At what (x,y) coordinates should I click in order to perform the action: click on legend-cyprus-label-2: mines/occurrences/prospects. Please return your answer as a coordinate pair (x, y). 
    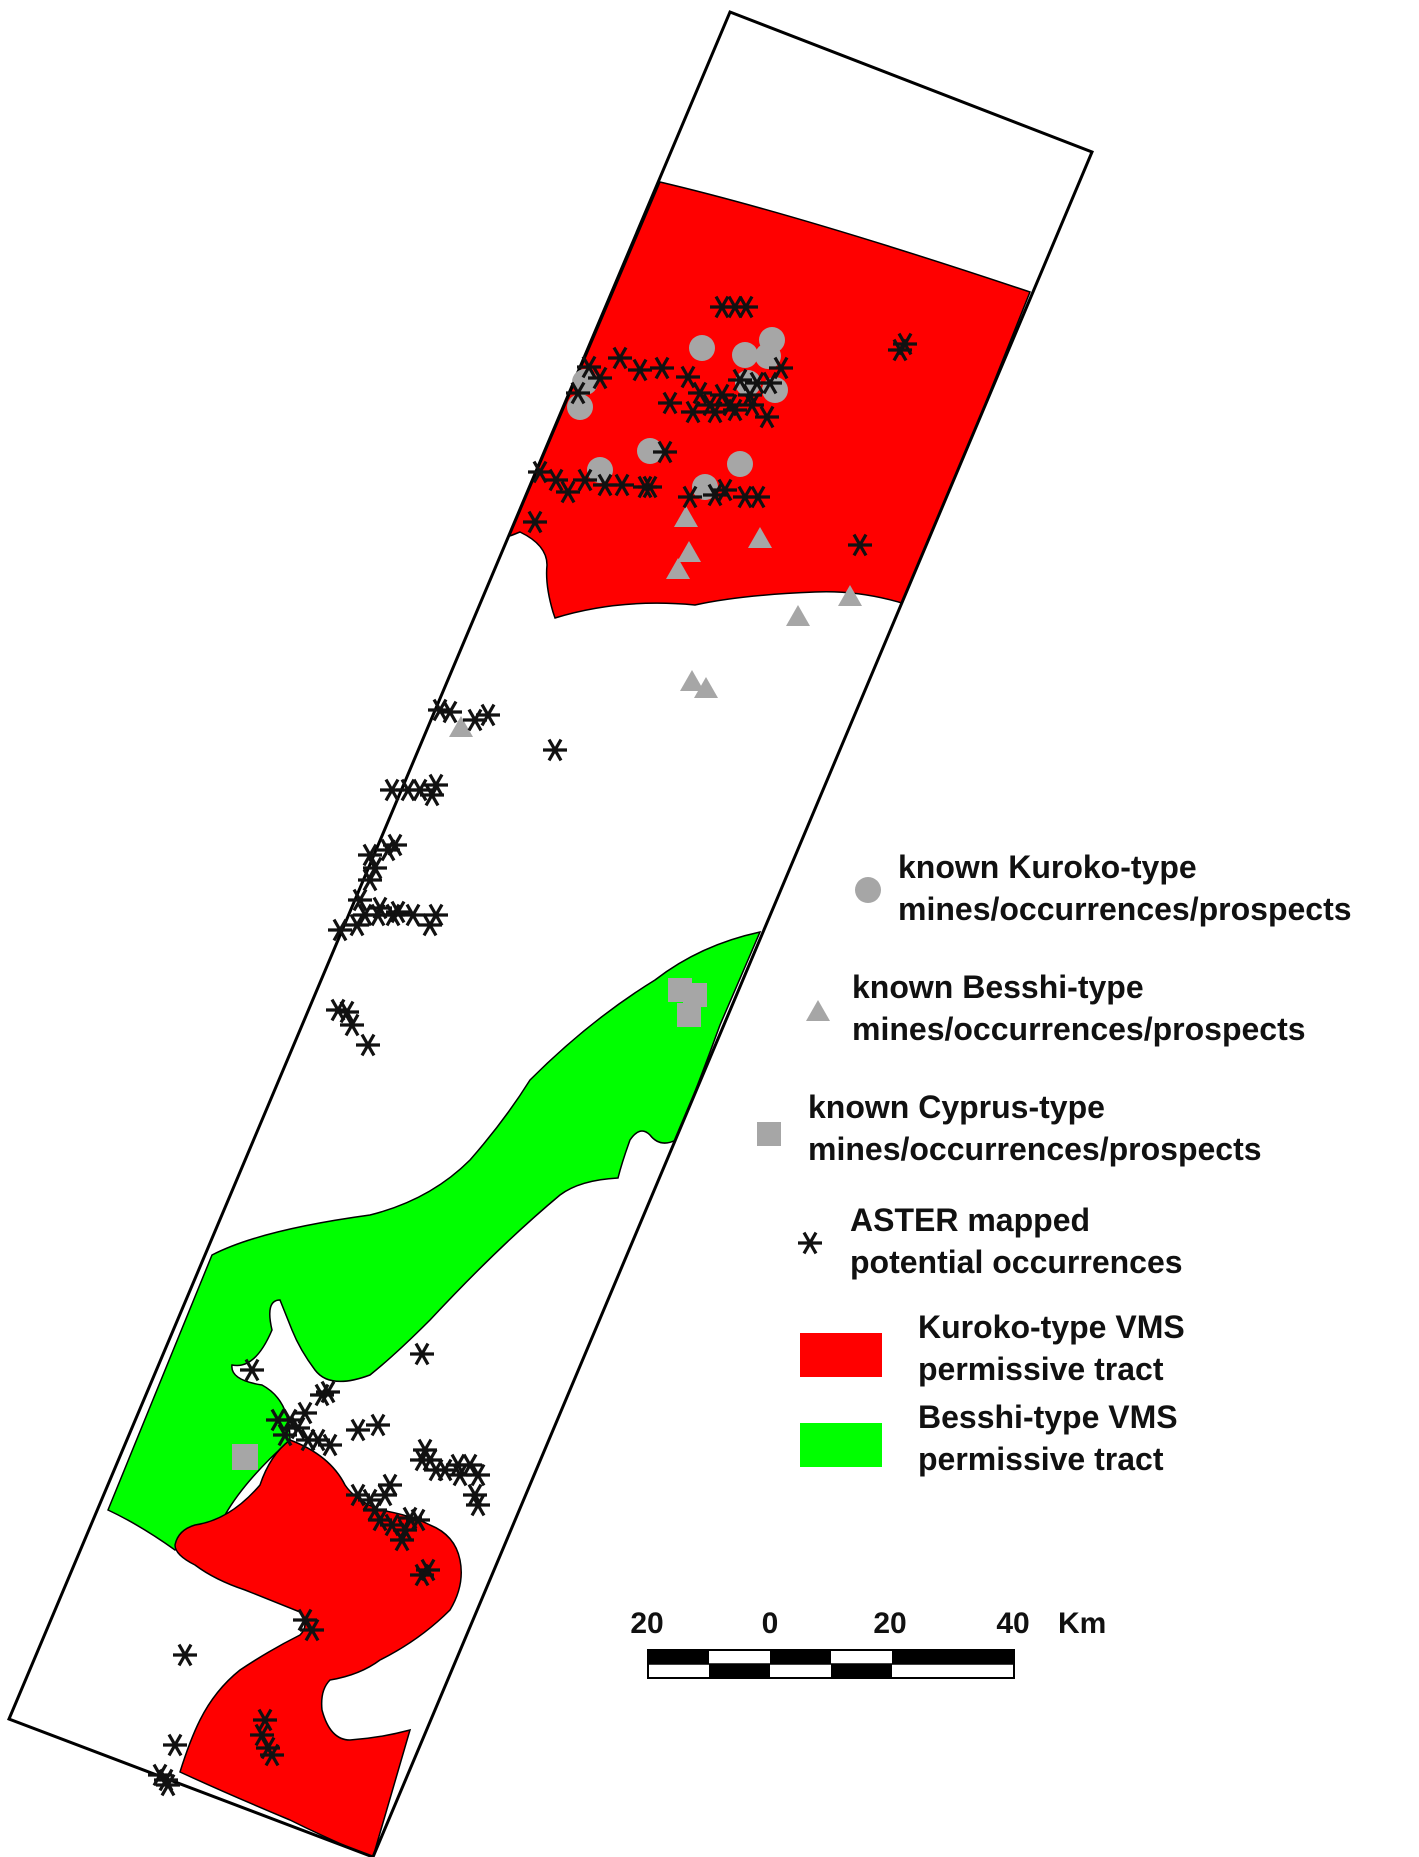
    Looking at the image, I should click on (1035, 1149).